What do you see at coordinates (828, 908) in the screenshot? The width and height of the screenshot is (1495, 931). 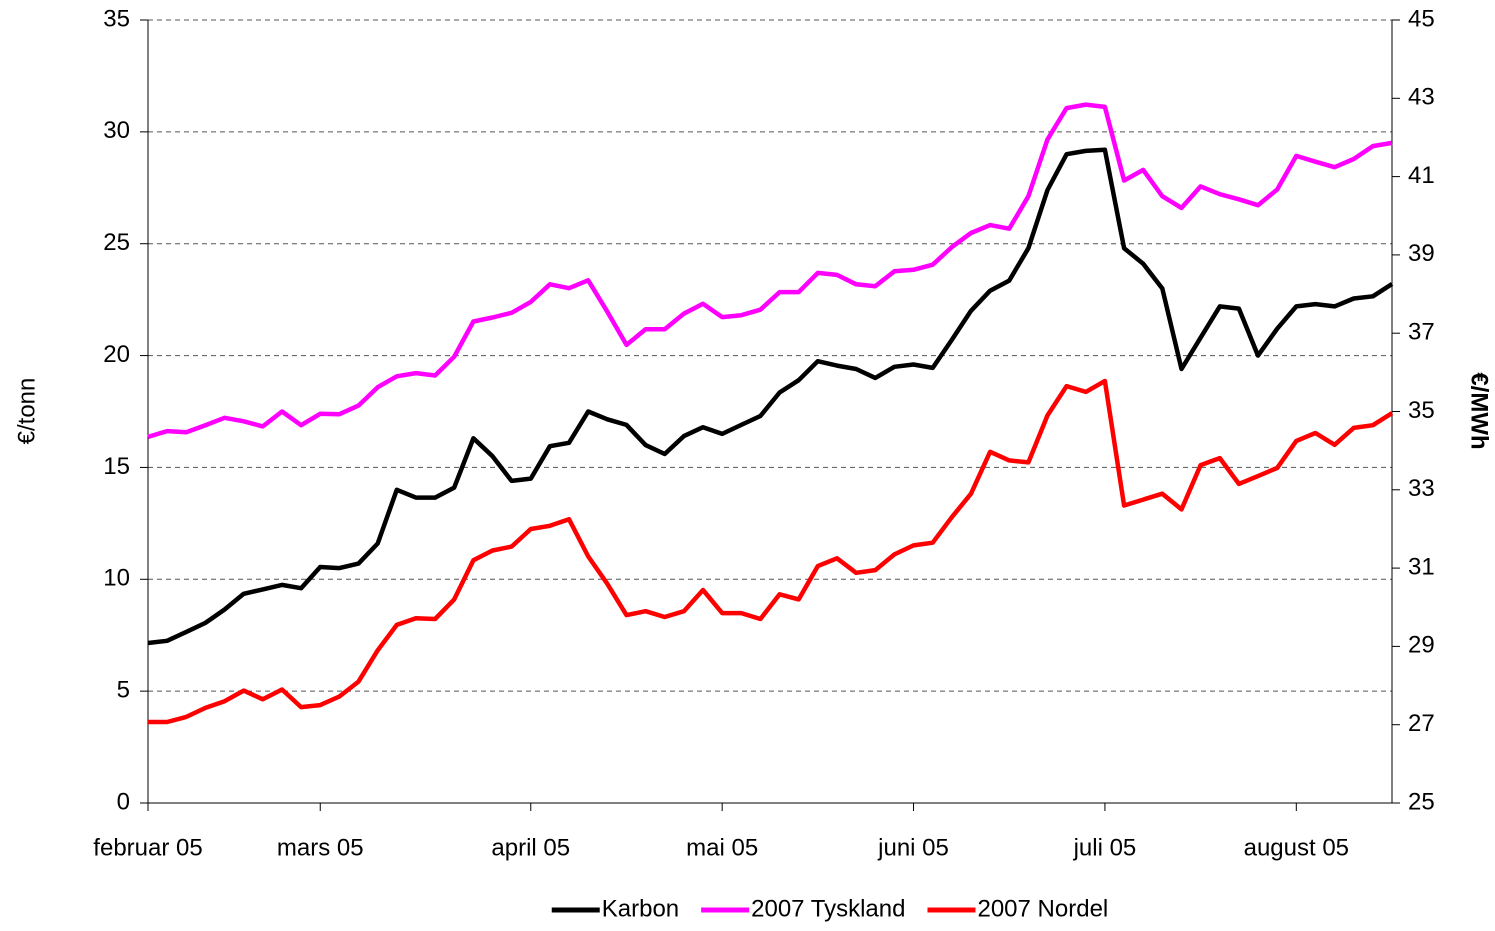 I see `legend-label: 2007 Tyskland` at bounding box center [828, 908].